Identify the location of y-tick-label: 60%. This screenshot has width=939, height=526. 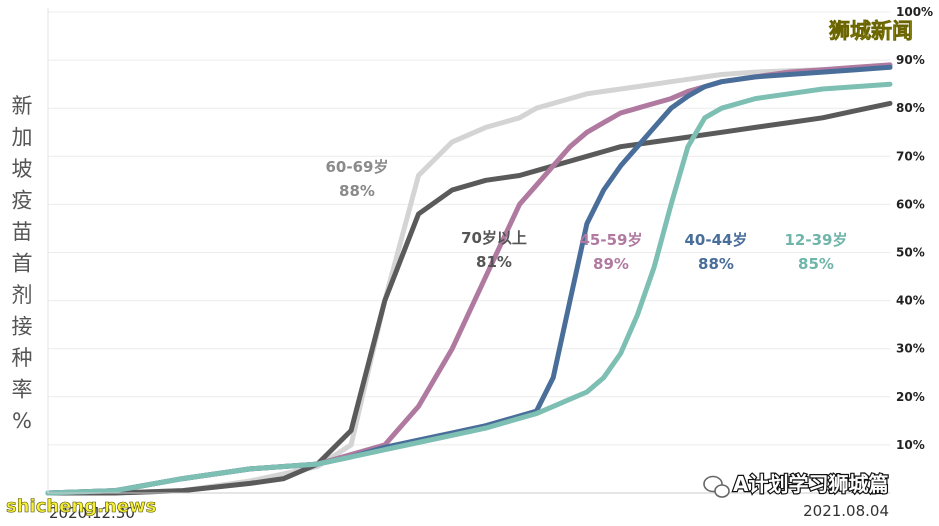
(910, 204).